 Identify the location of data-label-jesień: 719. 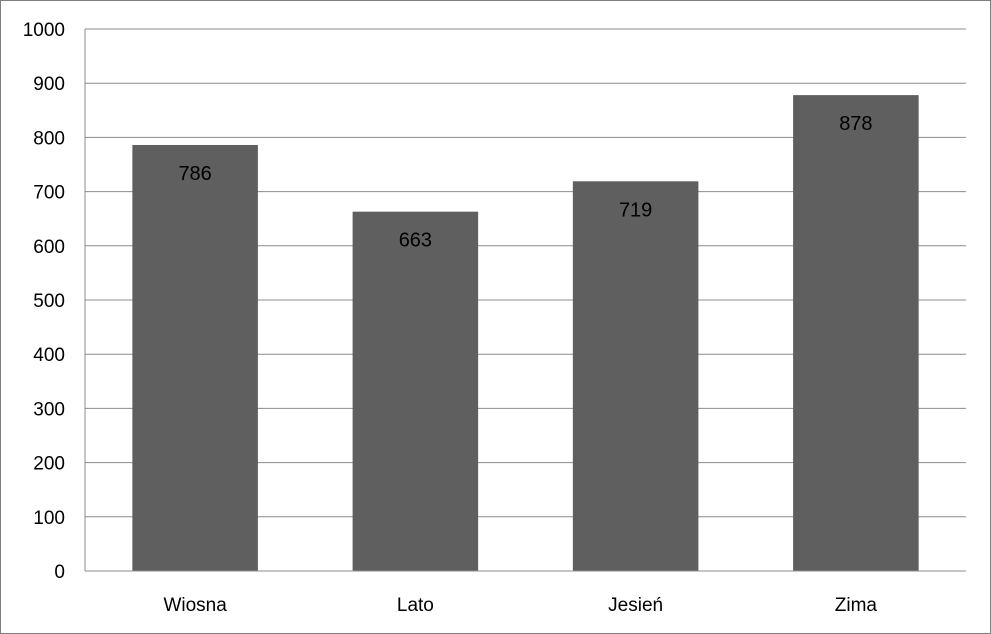
(635, 210).